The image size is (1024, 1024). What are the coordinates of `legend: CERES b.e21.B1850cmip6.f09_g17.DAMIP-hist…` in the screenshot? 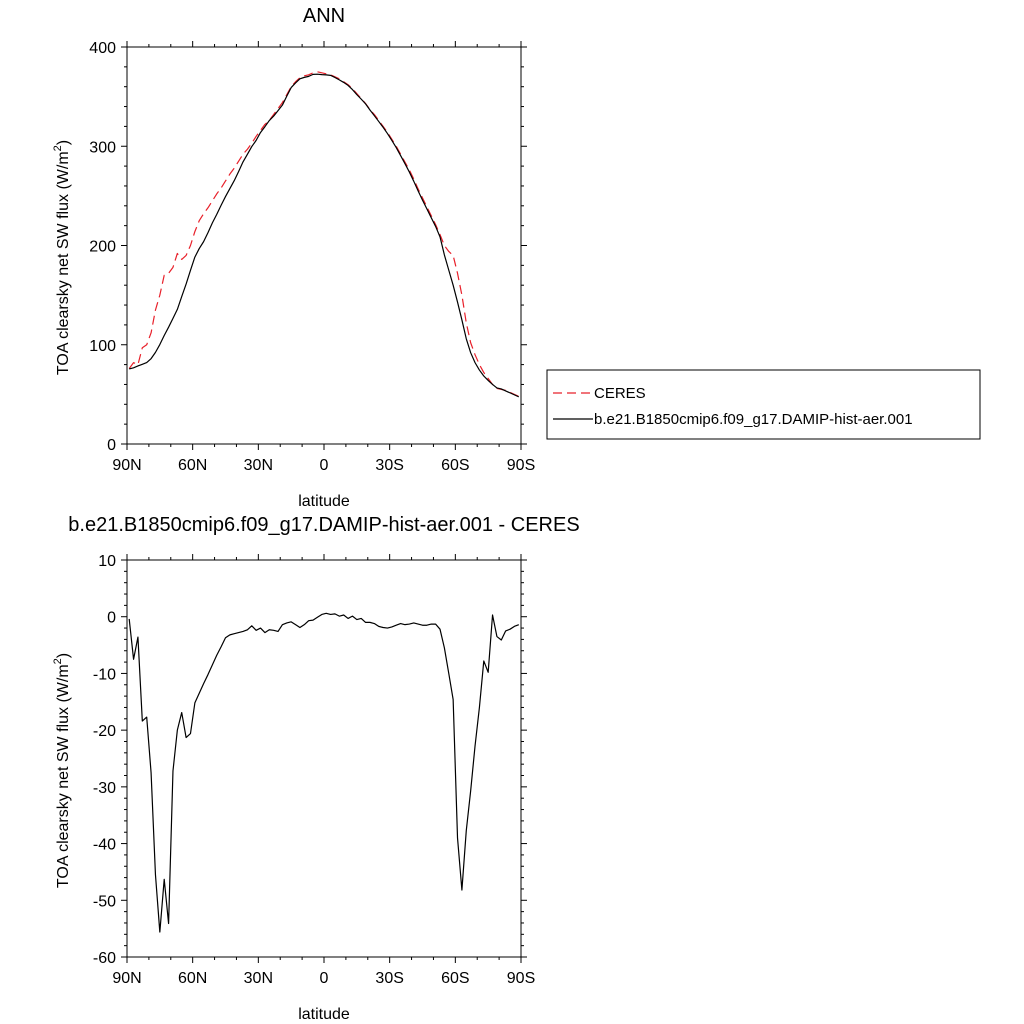 It's located at (763, 404).